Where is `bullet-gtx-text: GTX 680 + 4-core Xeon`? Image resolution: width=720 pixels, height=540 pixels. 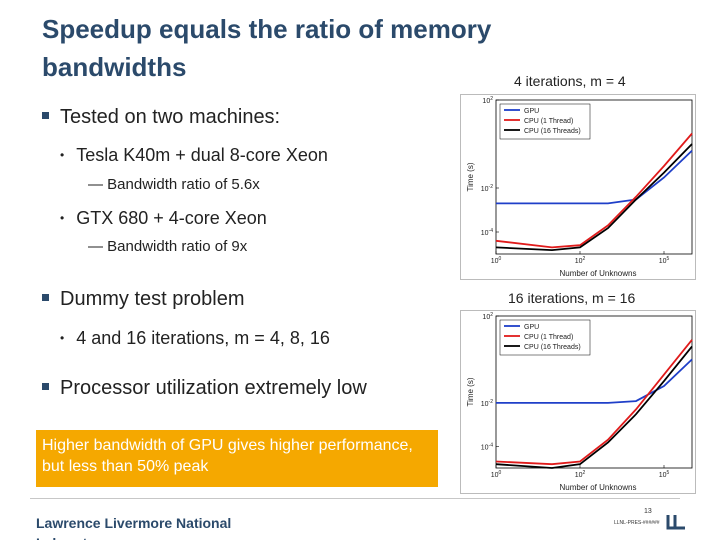
bullet-gtx-text: GTX 680 + 4-core Xeon is located at coordinates (171, 218).